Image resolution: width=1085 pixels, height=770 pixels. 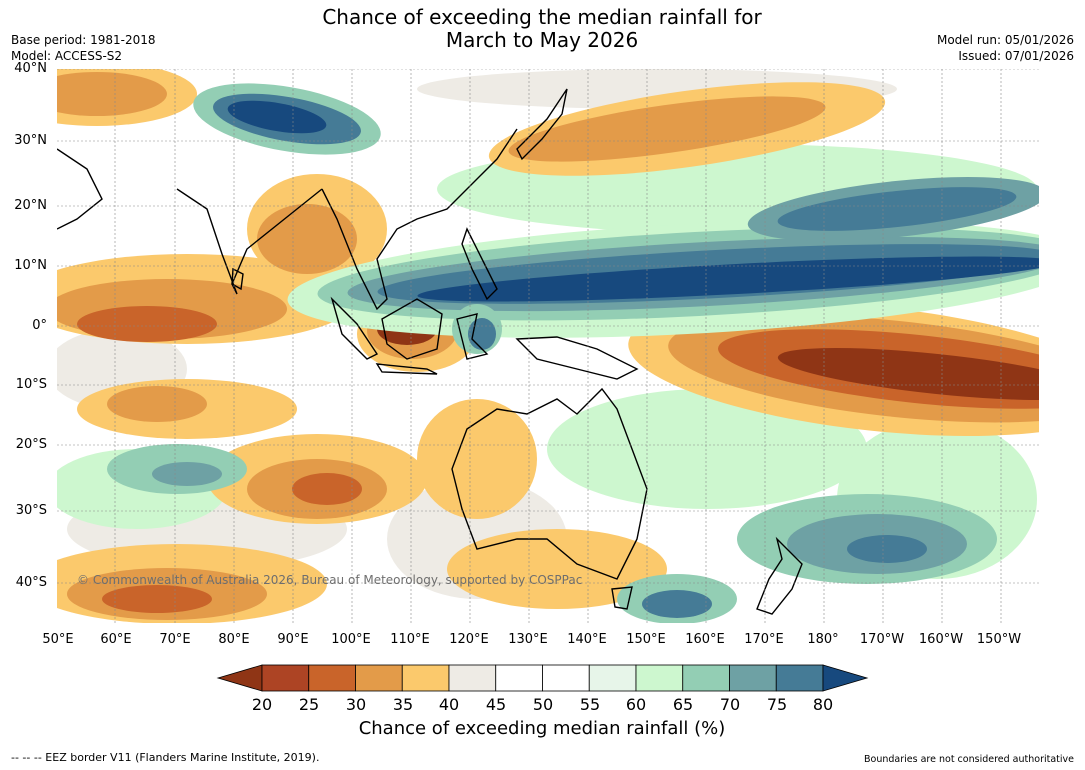 I want to click on sumatra-coast, so click(x=354, y=328).